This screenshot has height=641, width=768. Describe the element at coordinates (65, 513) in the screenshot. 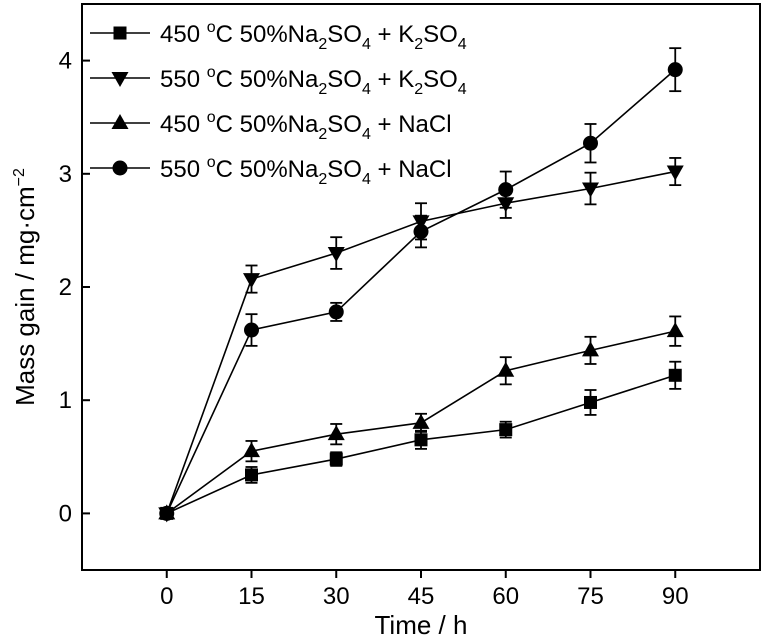

I see `y-tick-label: 0` at that location.